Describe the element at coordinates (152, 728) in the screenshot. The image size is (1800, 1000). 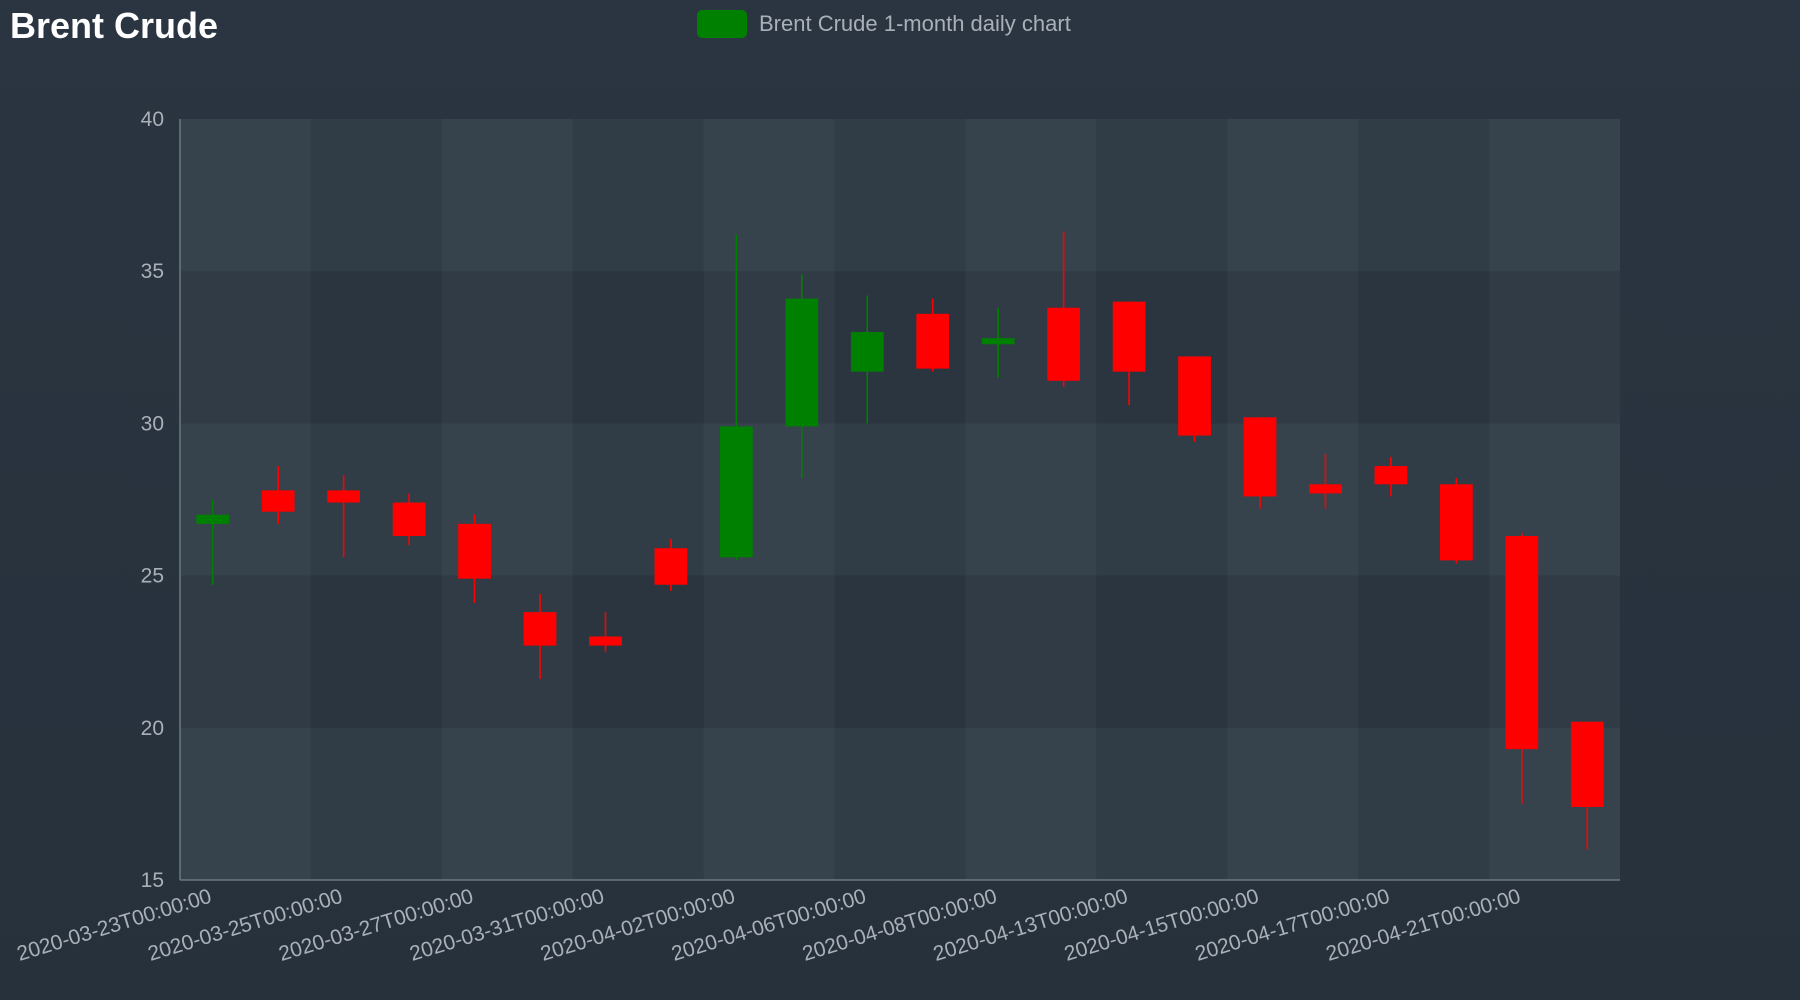
I see `y-tick-label: 20` at that location.